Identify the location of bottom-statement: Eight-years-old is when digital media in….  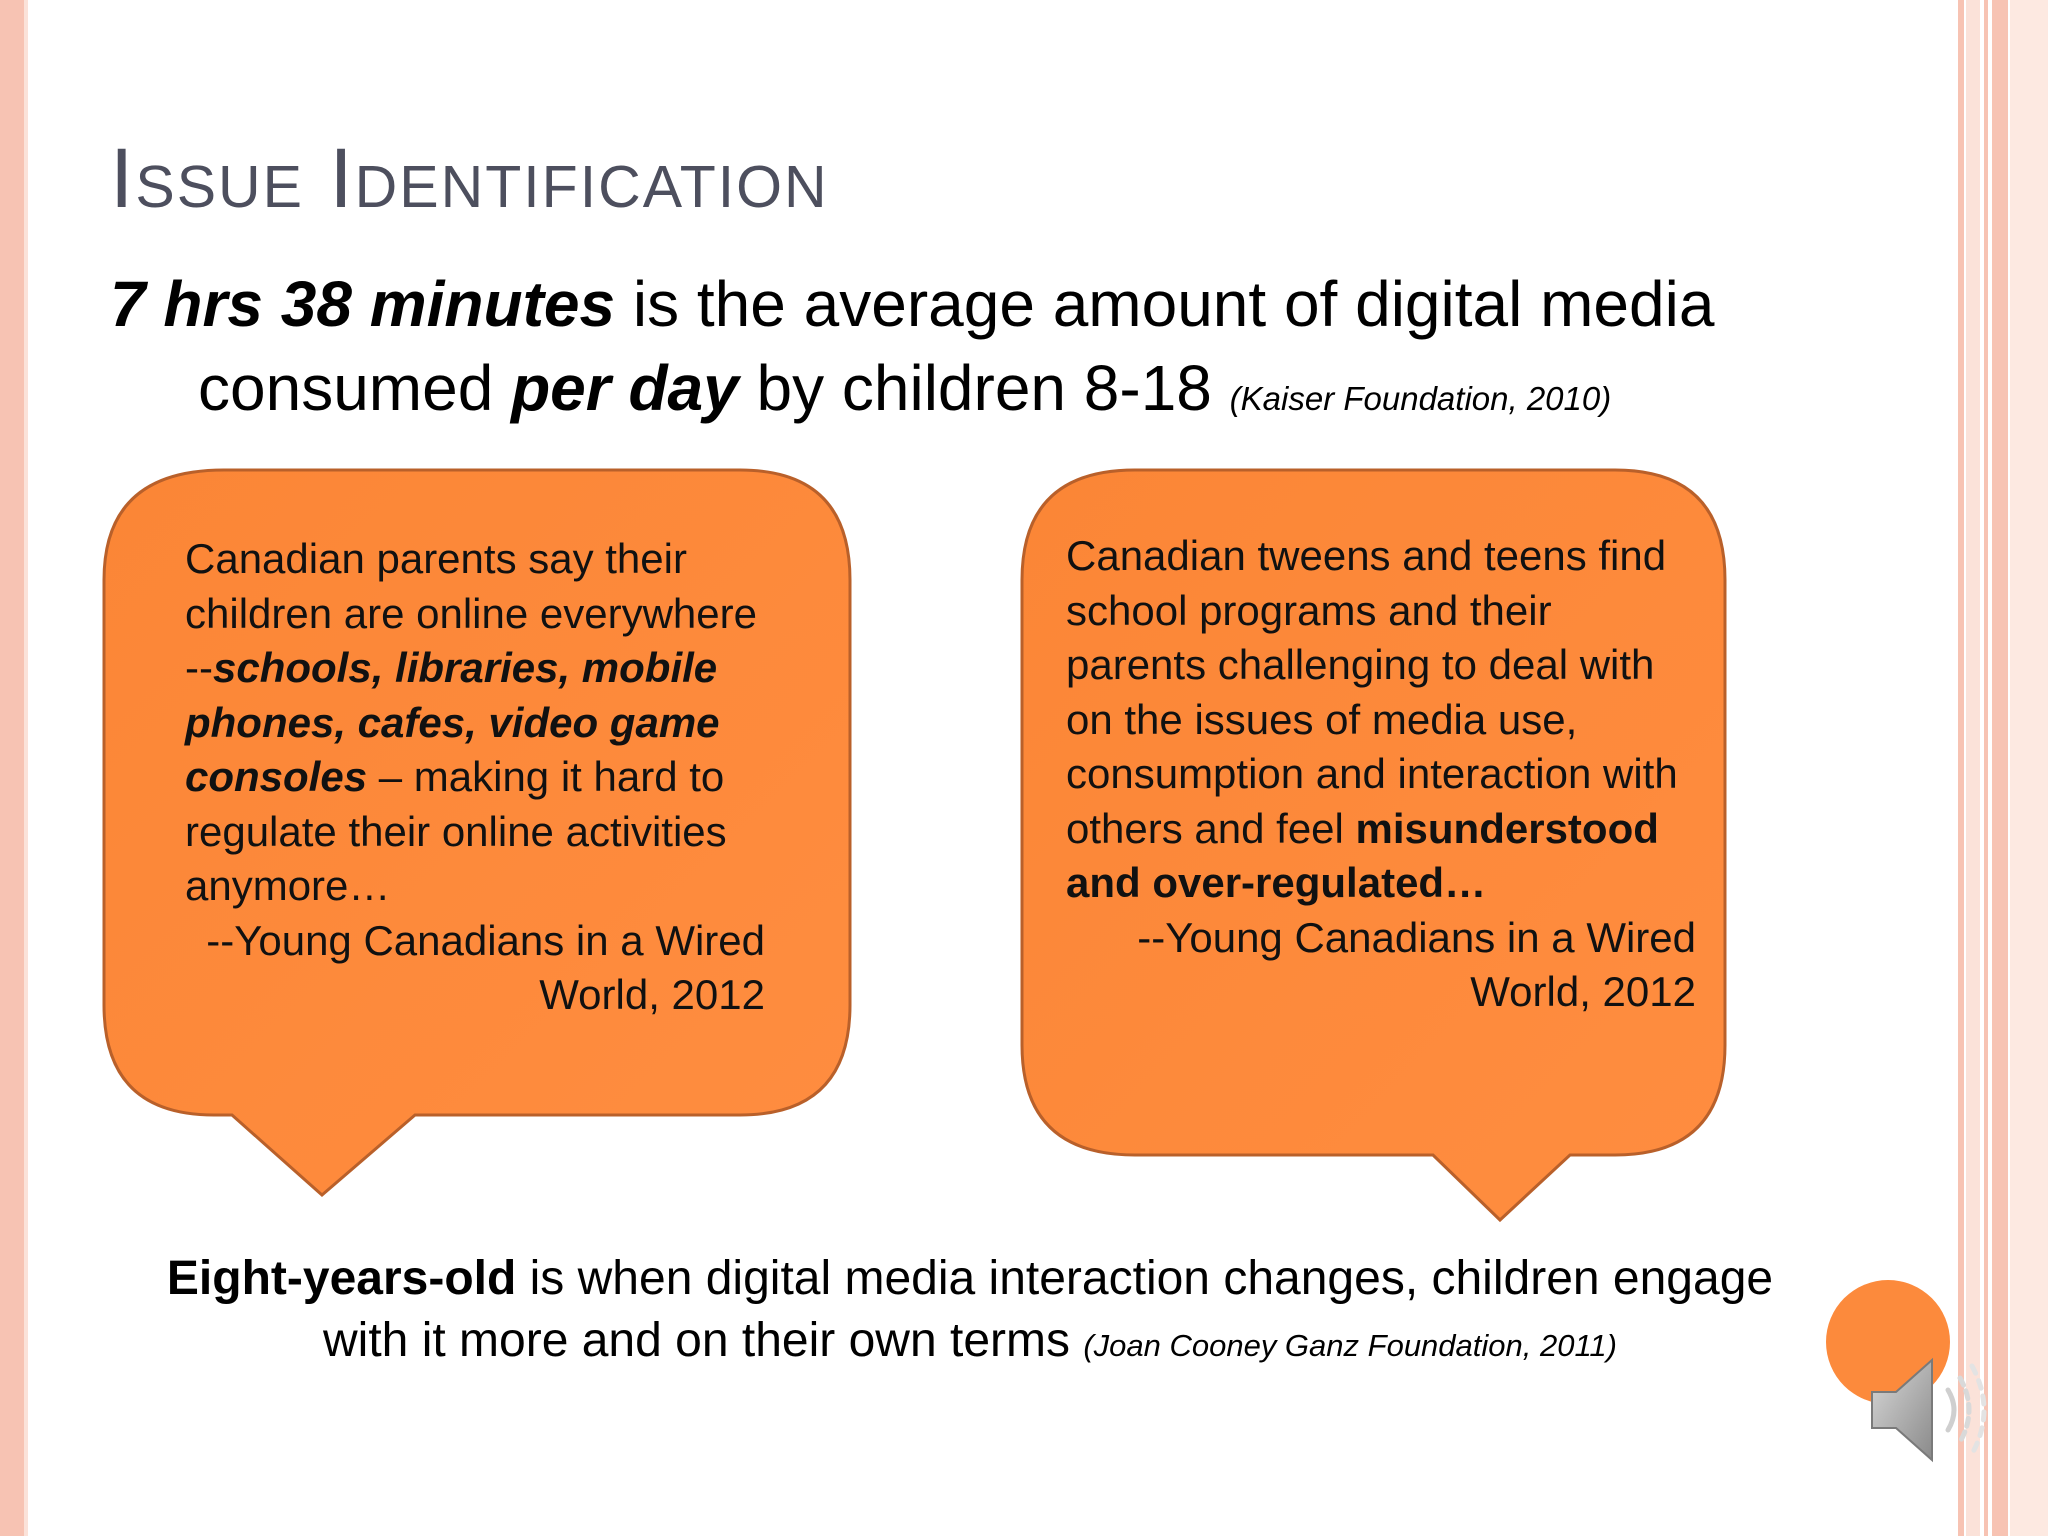
(970, 1312).